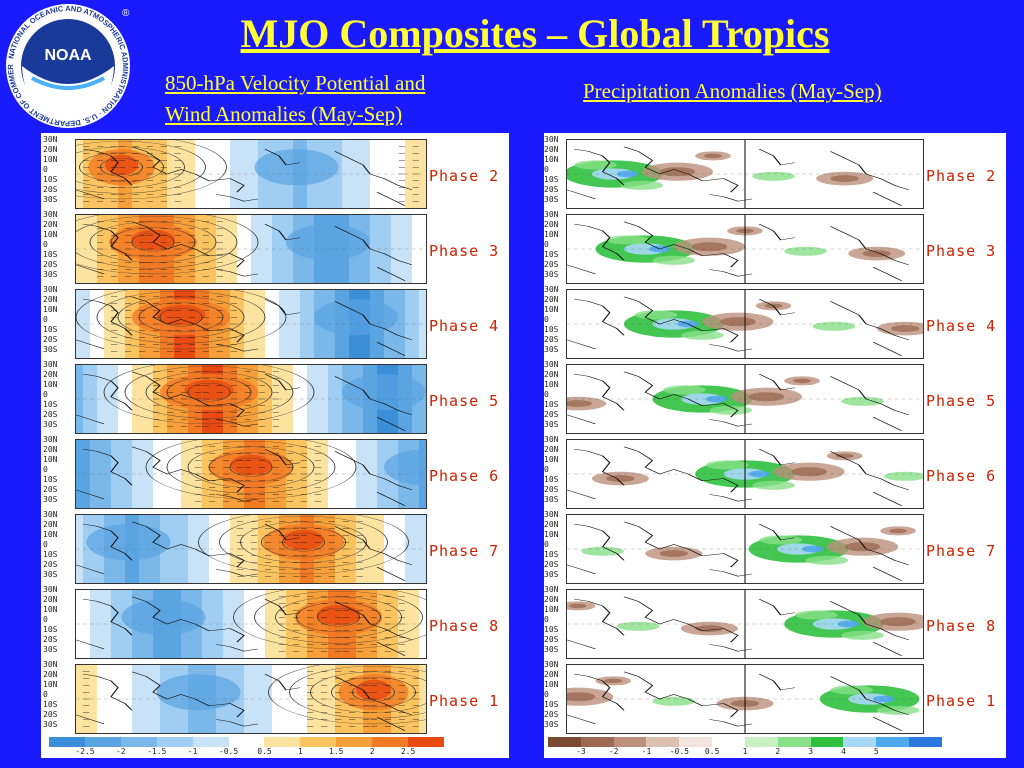 The image size is (1024, 768). I want to click on precip-phase-label: Phase 2, so click(961, 176).